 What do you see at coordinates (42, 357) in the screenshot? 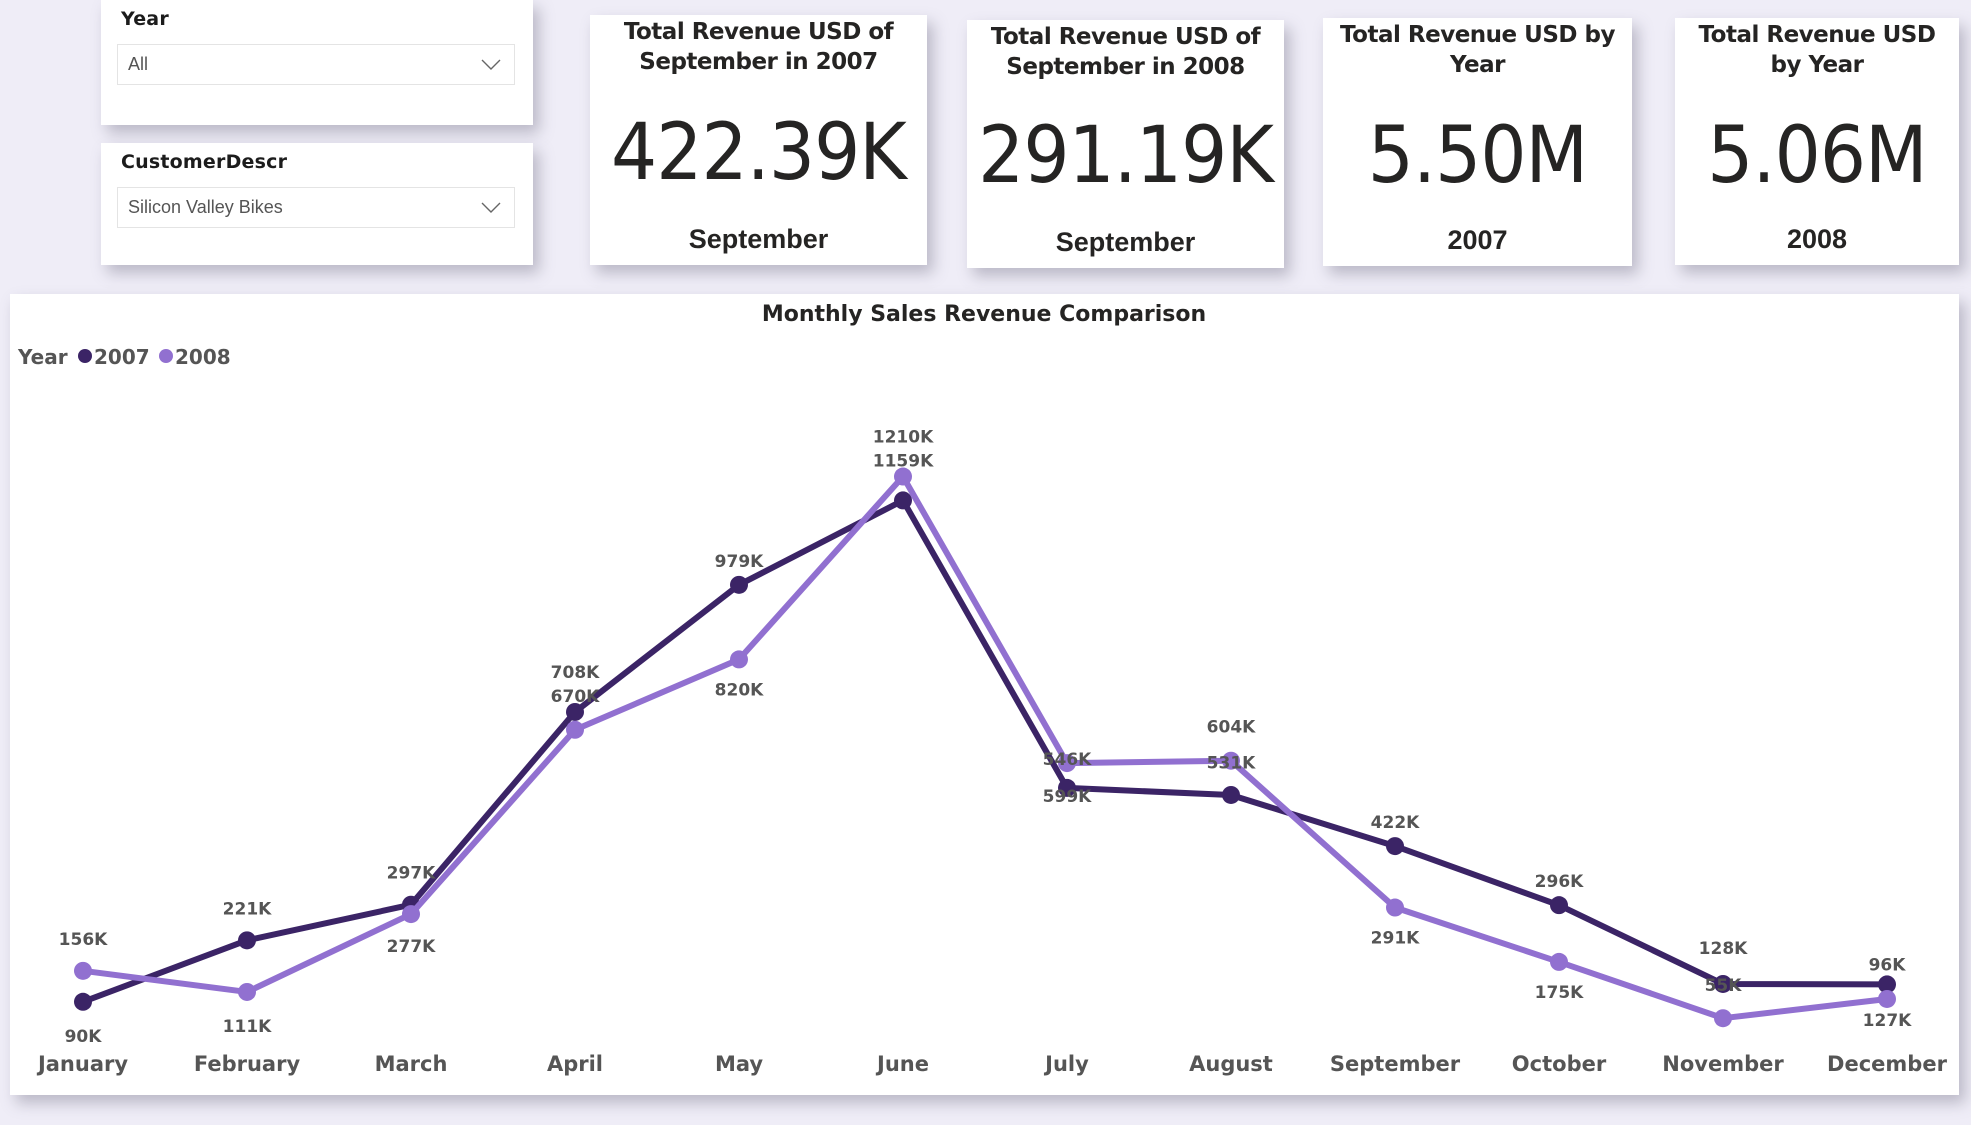
I see `legend-title: Year` at bounding box center [42, 357].